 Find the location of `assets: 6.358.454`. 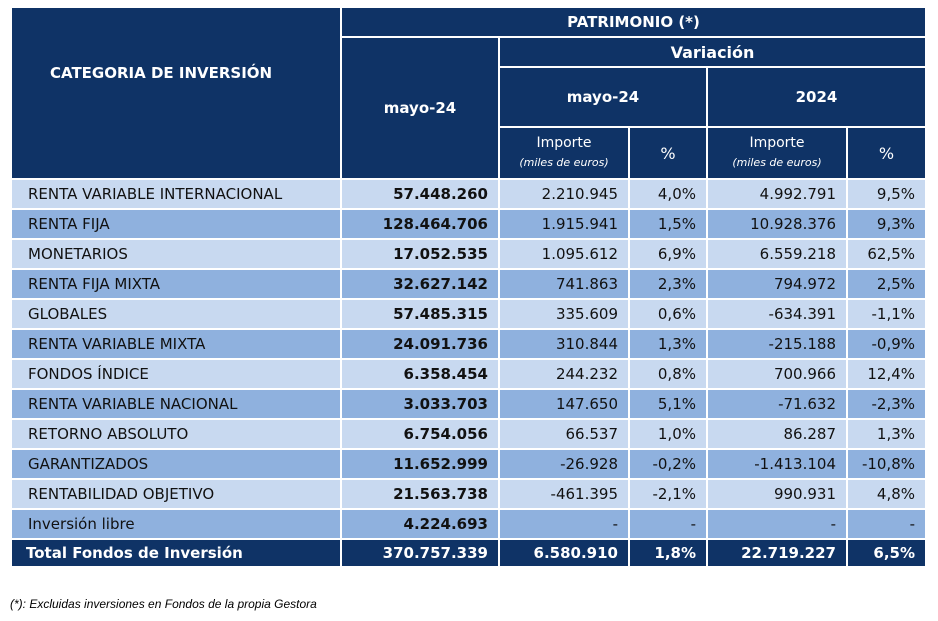

assets: 6.358.454 is located at coordinates (420, 374).